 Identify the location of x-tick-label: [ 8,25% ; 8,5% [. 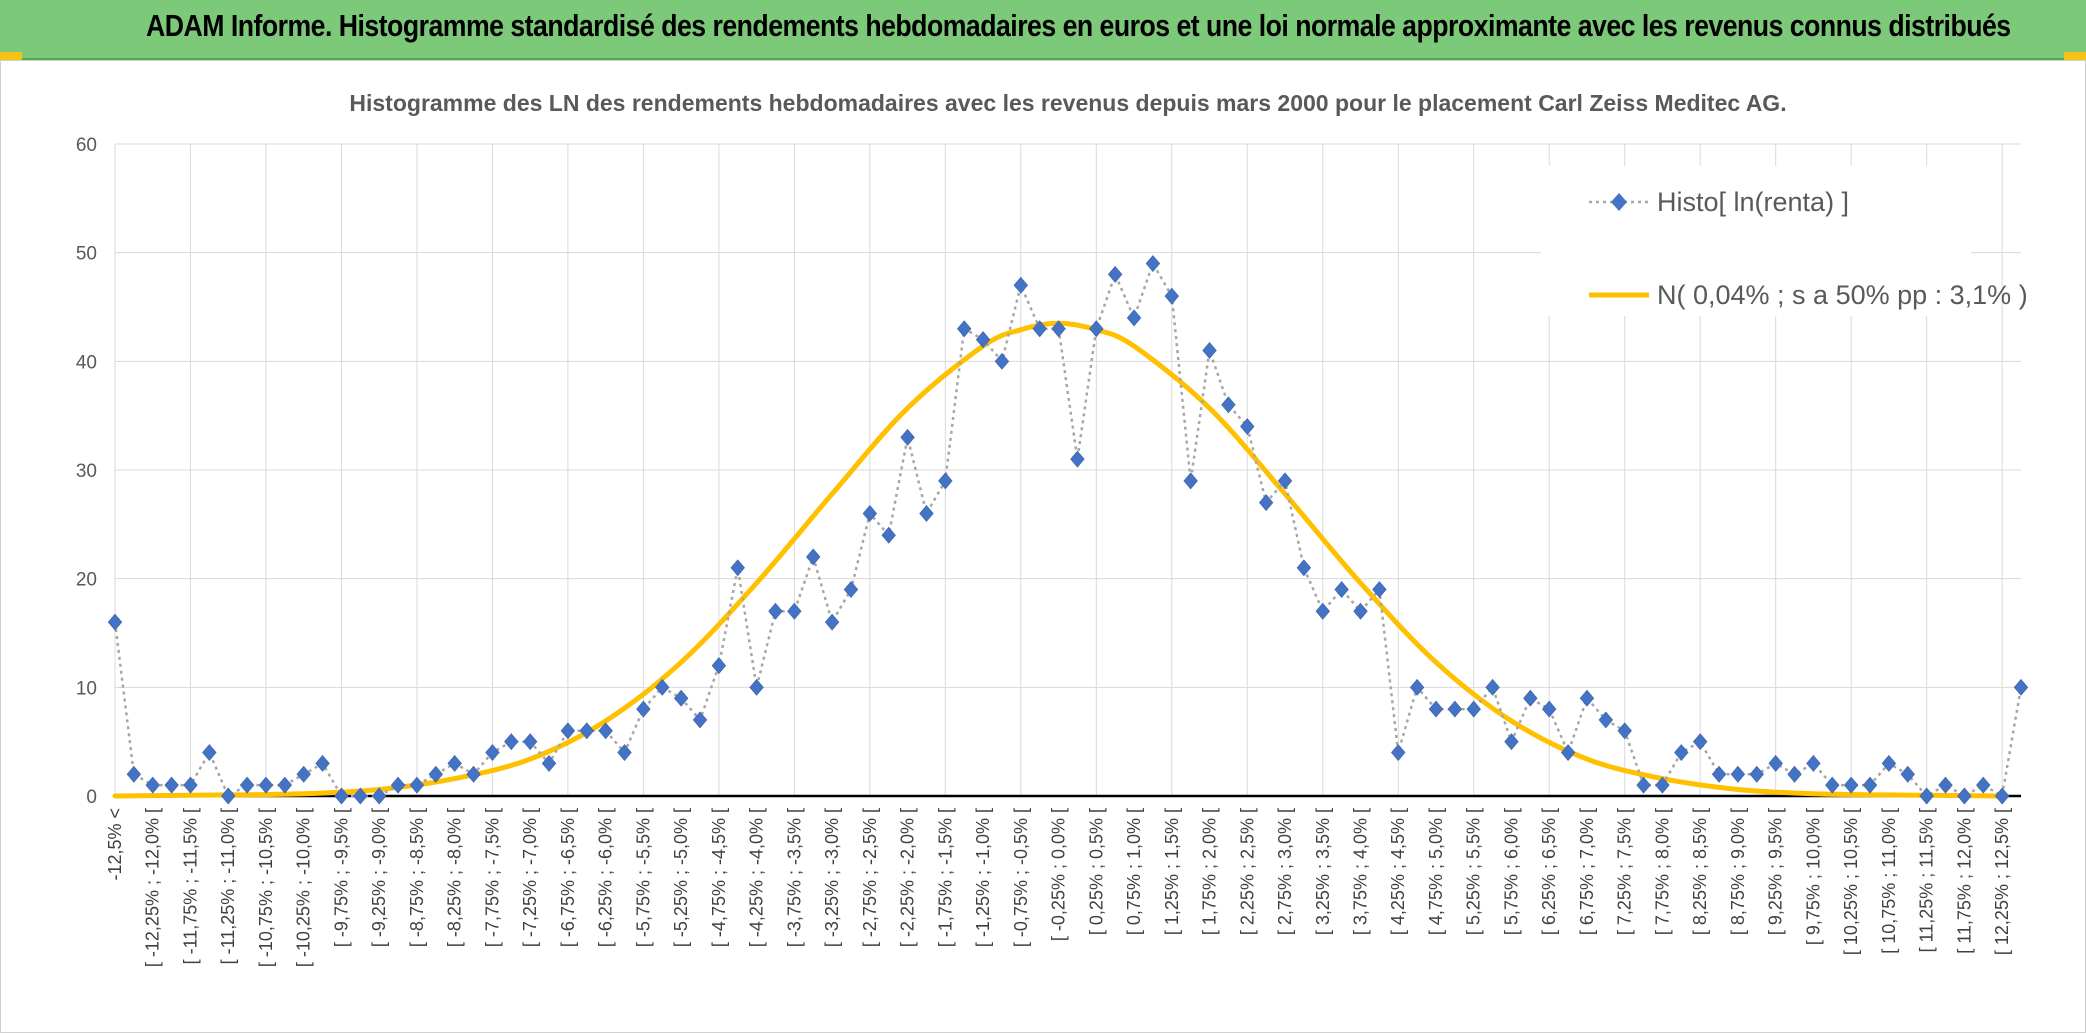
(1700, 871).